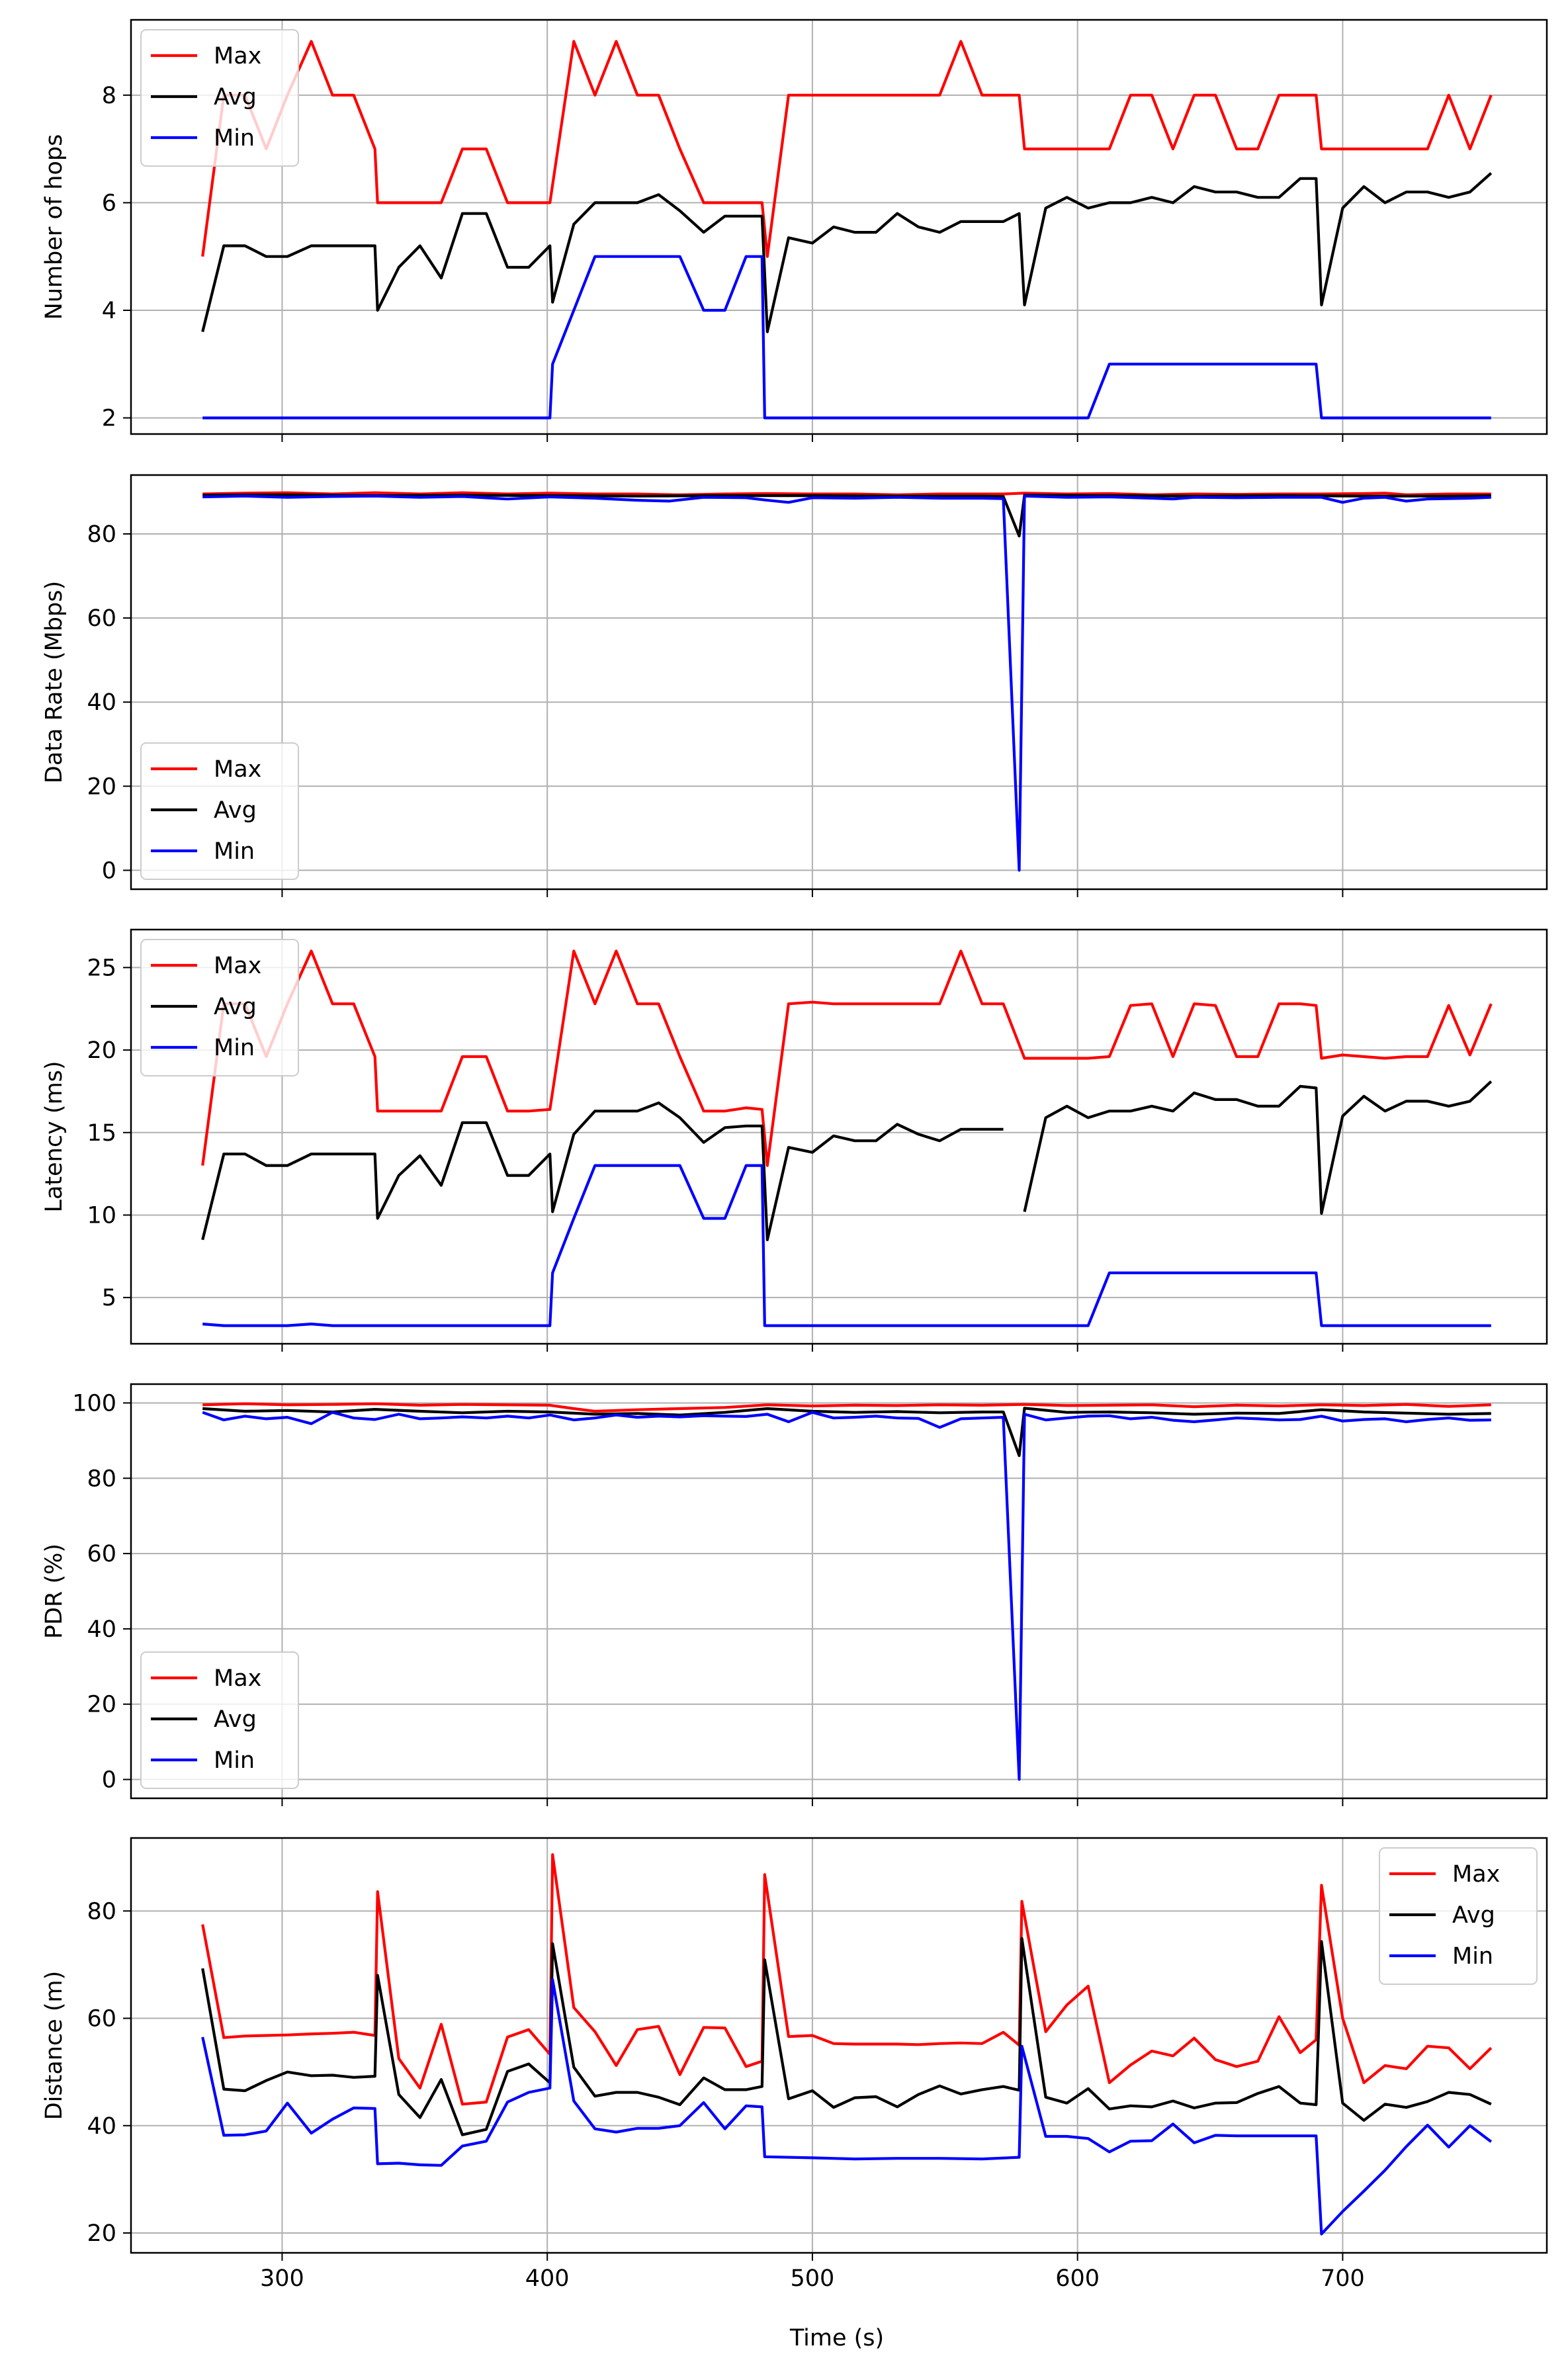 The height and width of the screenshot is (2362, 1568). Describe the element at coordinates (282, 2278) in the screenshot. I see `x-tick-label: 300` at that location.